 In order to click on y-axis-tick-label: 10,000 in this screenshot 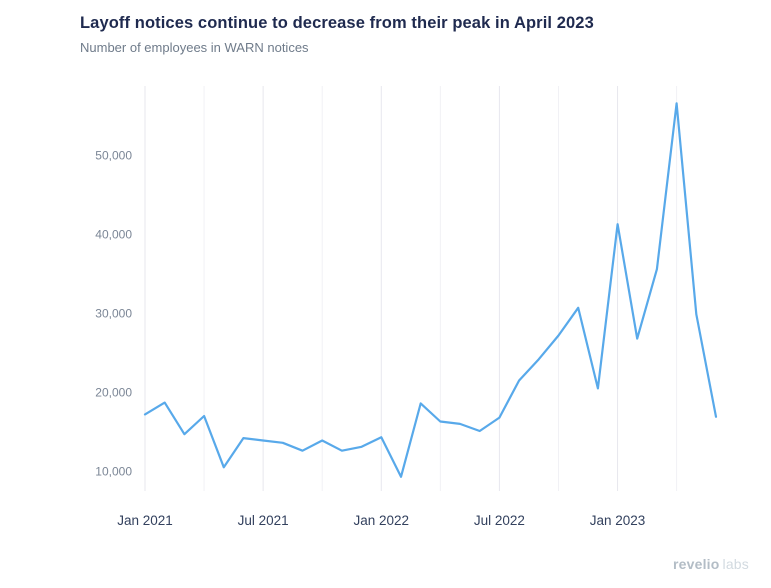, I will do `click(113, 471)`.